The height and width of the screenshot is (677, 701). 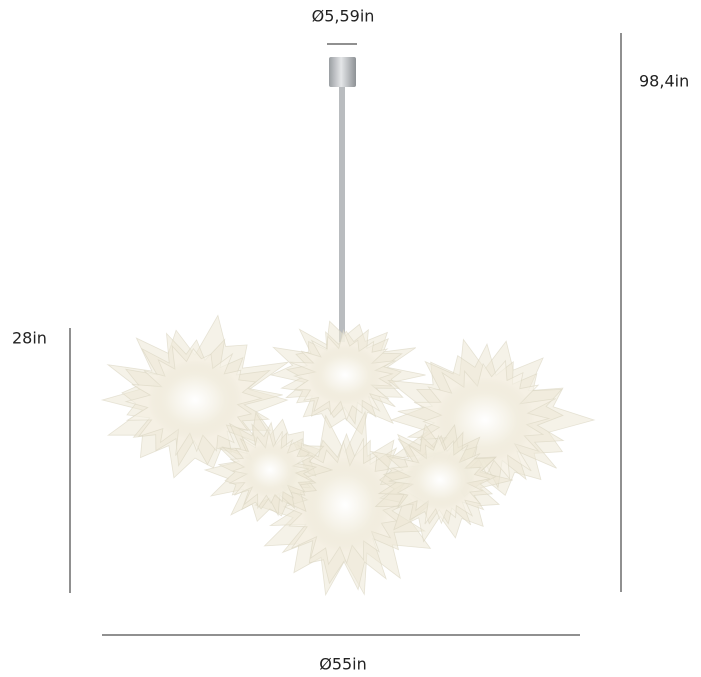 What do you see at coordinates (664, 81) in the screenshot?
I see `total-height-label: 98,4in` at bounding box center [664, 81].